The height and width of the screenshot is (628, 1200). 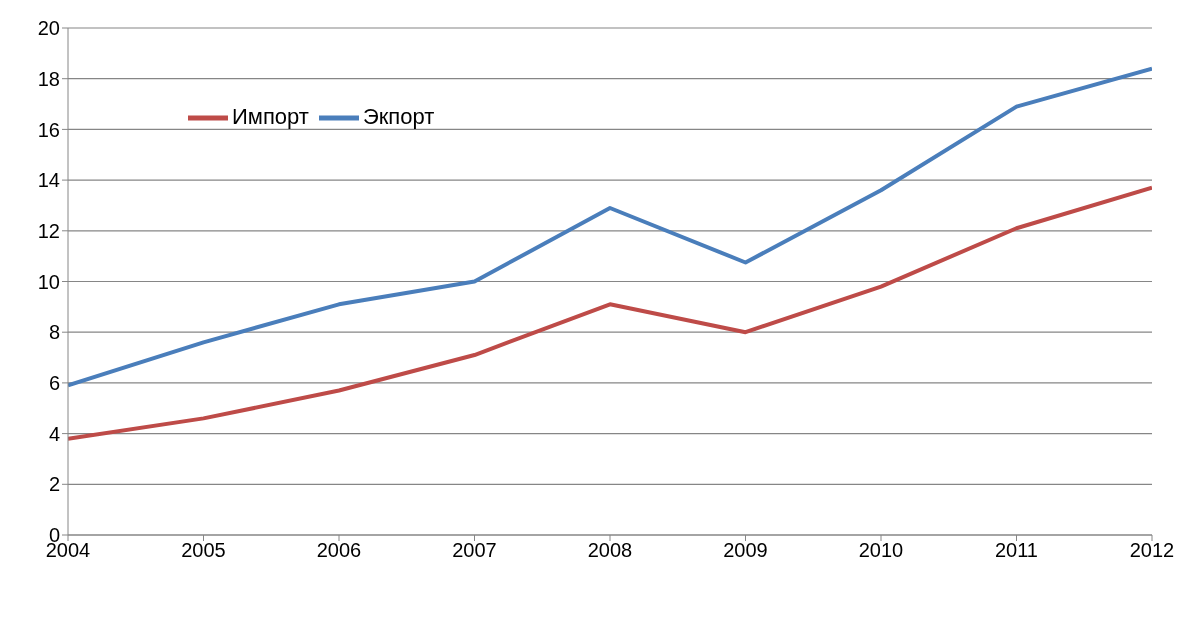 I want to click on x-tick-label: 2010, so click(x=881, y=550).